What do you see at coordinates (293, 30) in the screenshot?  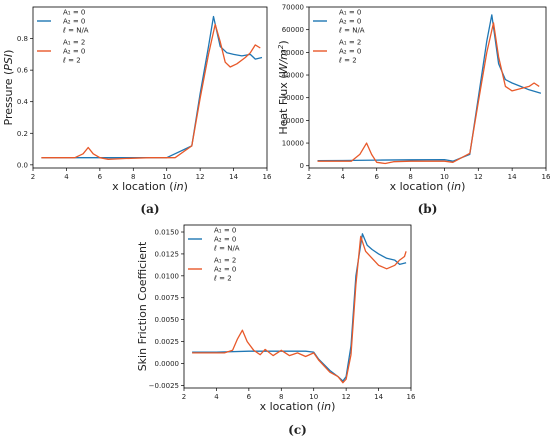 I see `y-tick-label: 60000` at bounding box center [293, 30].